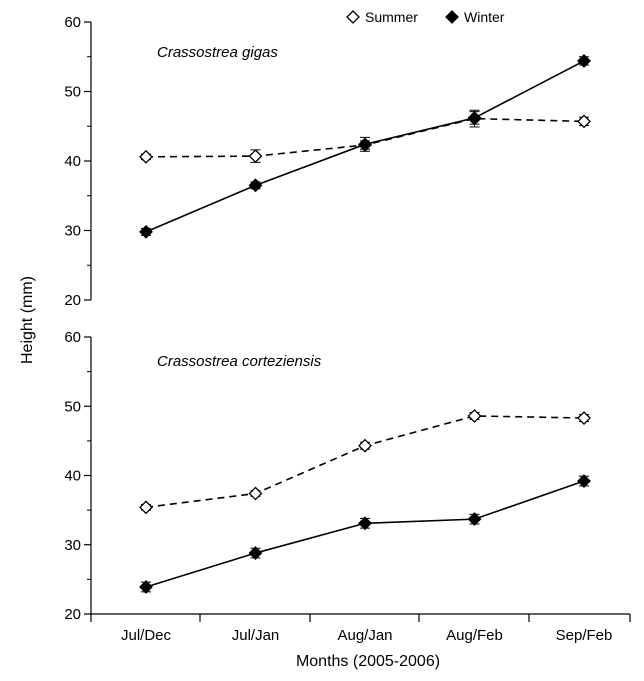 The width and height of the screenshot is (644, 681). What do you see at coordinates (391, 17) in the screenshot?
I see `legend-label: Summer` at bounding box center [391, 17].